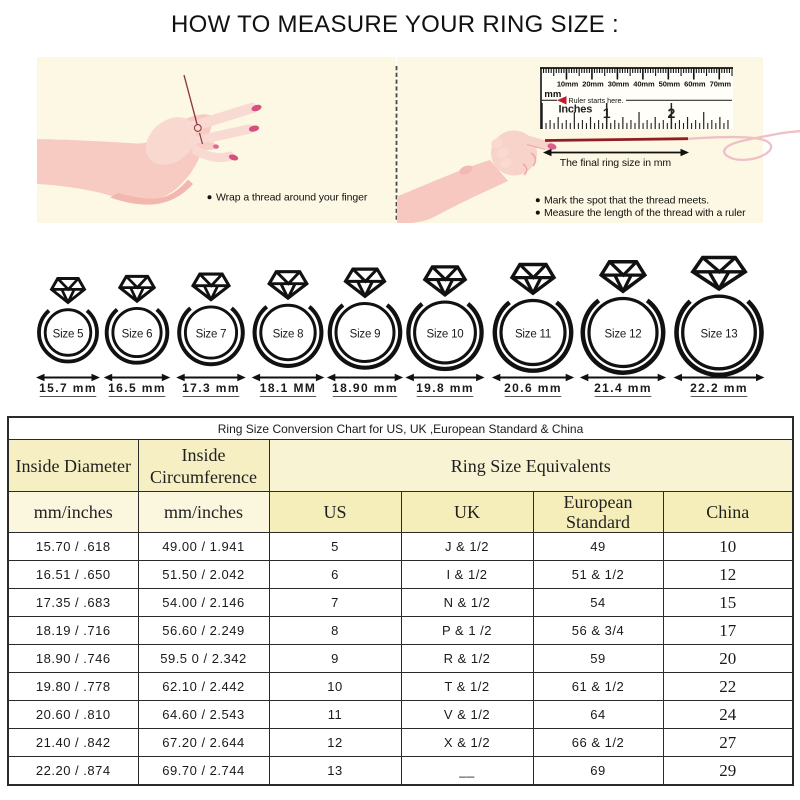 Image resolution: width=800 pixels, height=800 pixels. I want to click on svg-text: 20mm, so click(593, 84).